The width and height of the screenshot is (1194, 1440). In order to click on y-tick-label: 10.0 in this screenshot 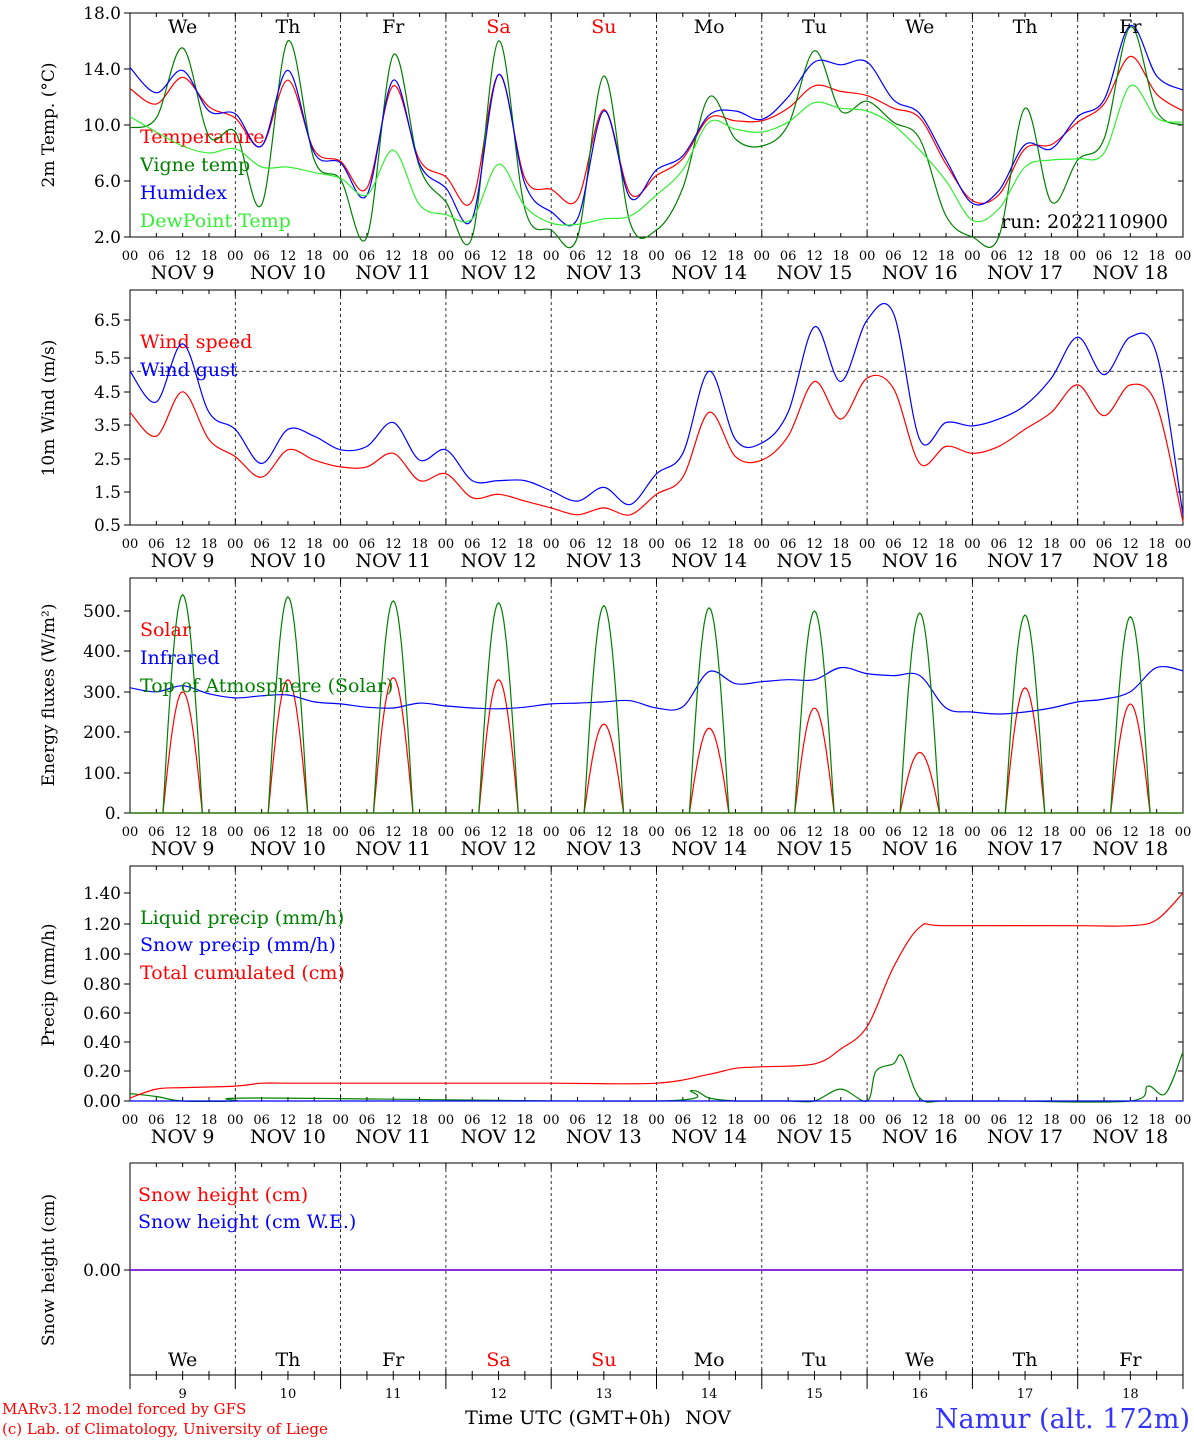, I will do `click(102, 126)`.